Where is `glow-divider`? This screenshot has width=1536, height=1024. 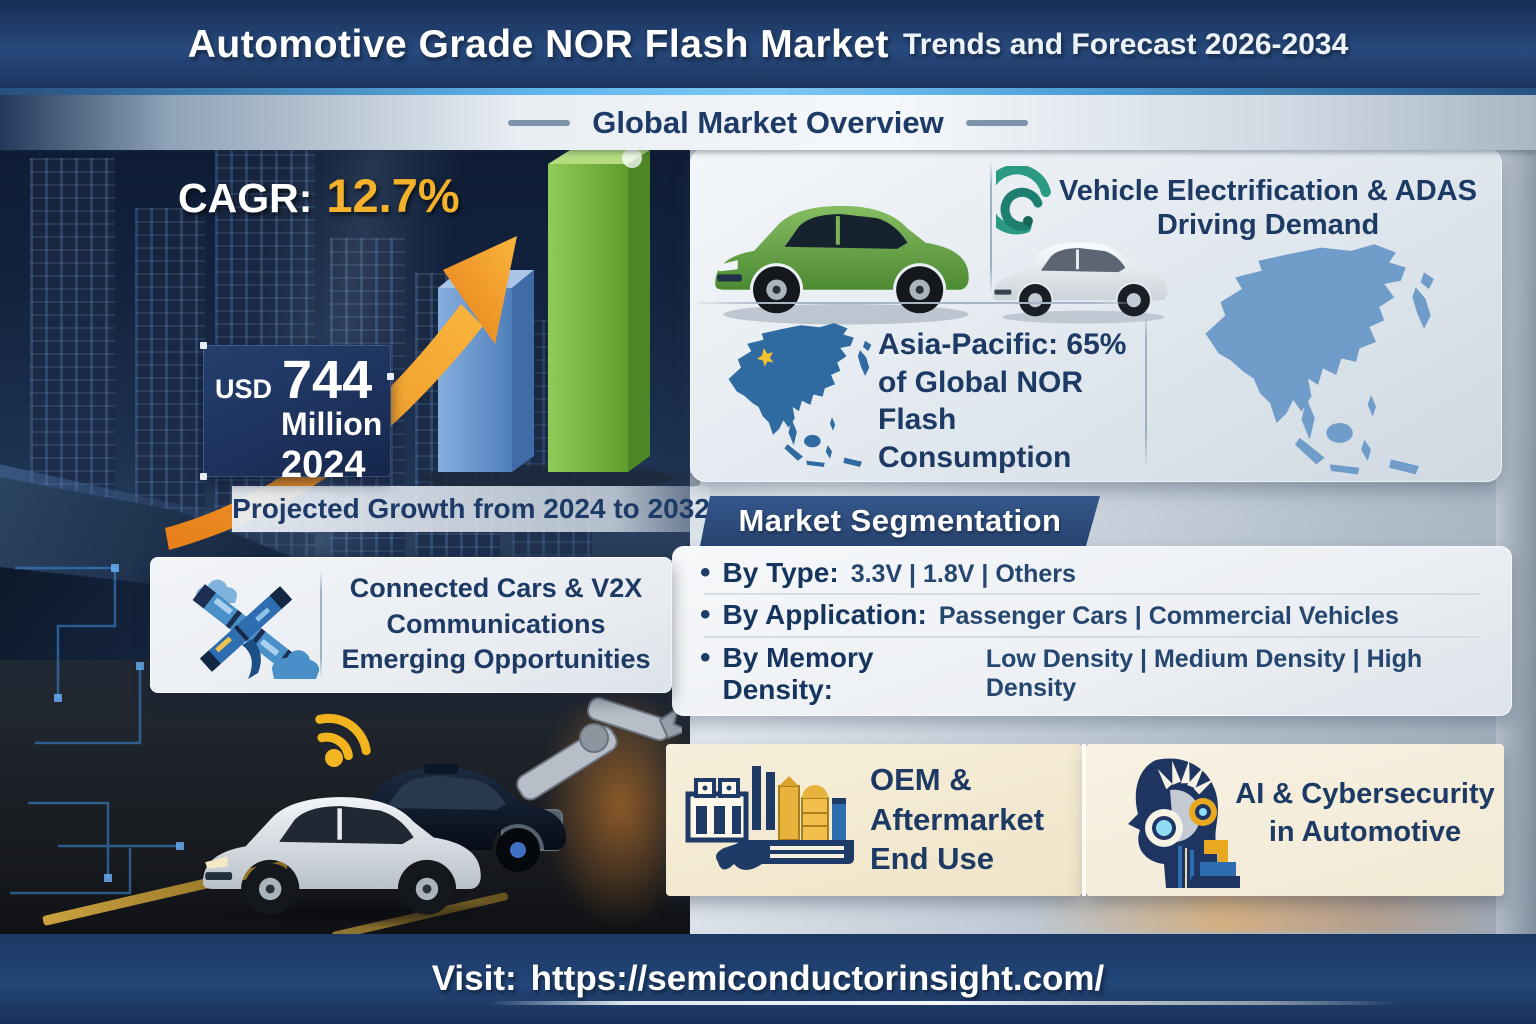
glow-divider is located at coordinates (768, 91).